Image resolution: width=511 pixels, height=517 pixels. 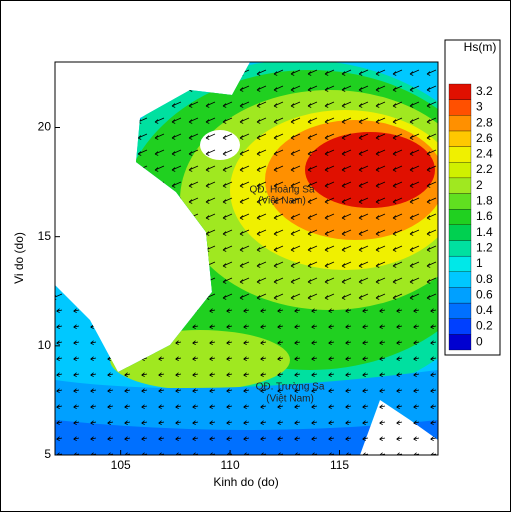 I want to click on colorbar-label: 1, so click(x=479, y=263).